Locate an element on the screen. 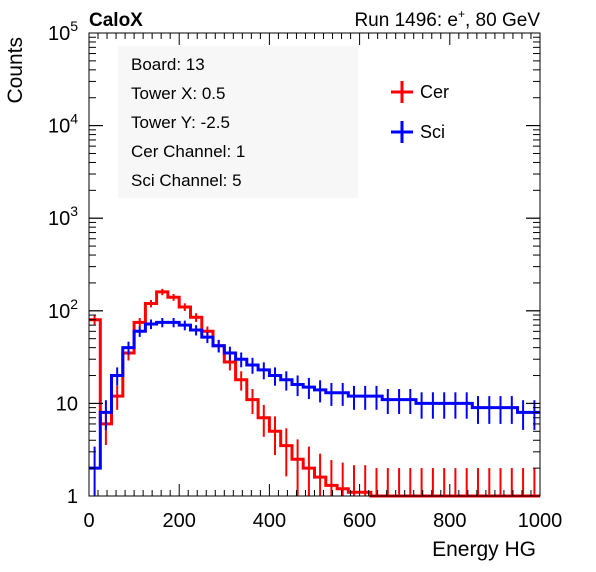 The height and width of the screenshot is (572, 596). x-tick-label: 200 is located at coordinates (179, 521).